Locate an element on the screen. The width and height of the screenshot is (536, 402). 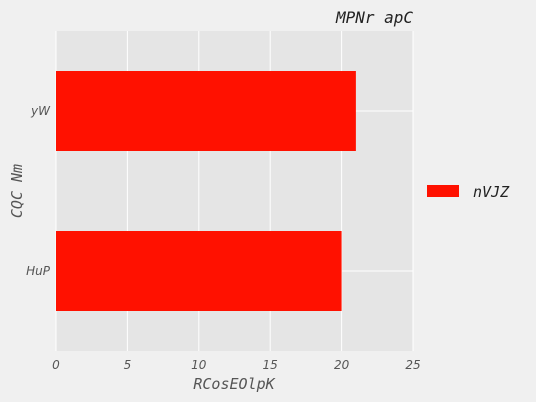
x-tick-label: 25 is located at coordinates (412, 365).